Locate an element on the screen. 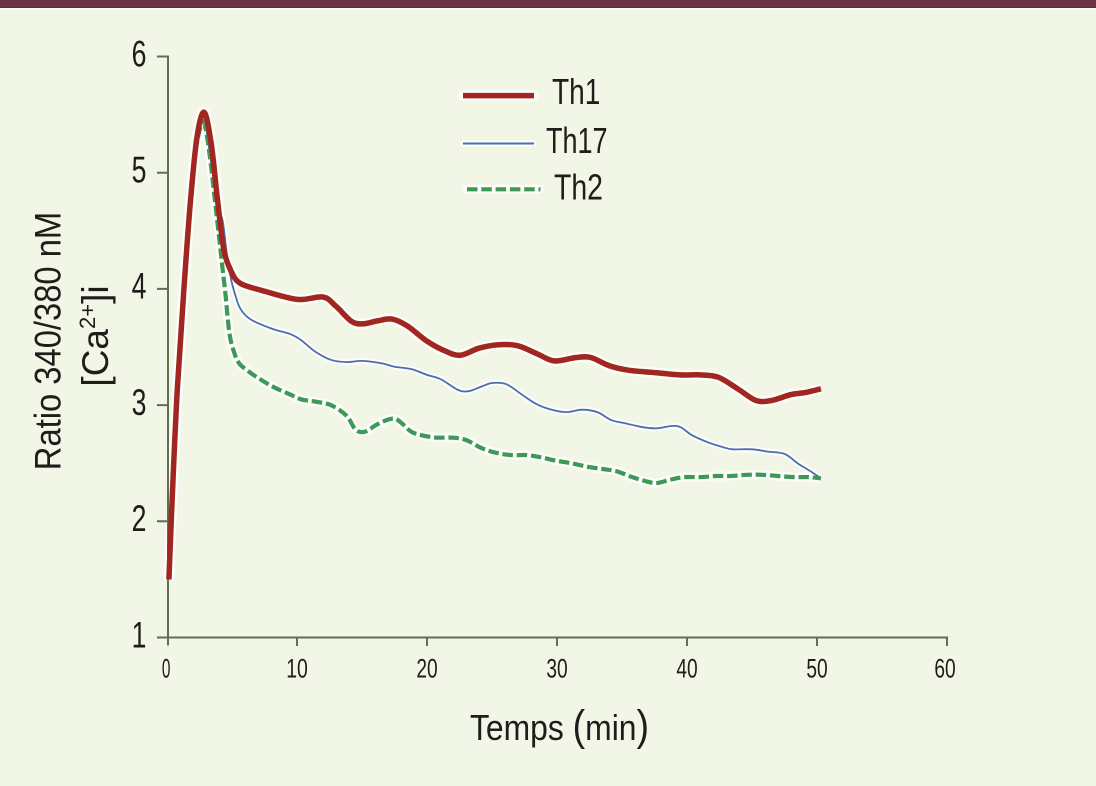 Image resolution: width=1096 pixels, height=786 pixels. svg-text: 6 is located at coordinates (139, 53).